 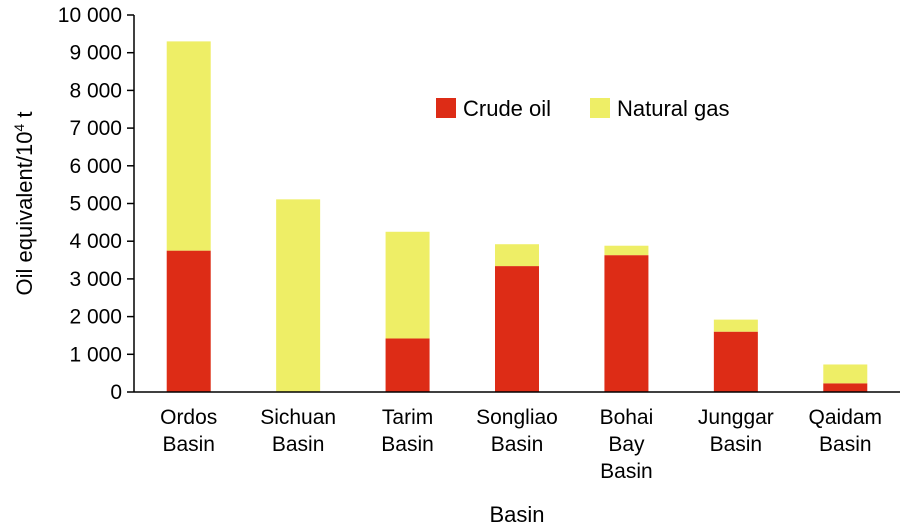 What do you see at coordinates (95, 53) in the screenshot?
I see `y-tick-label: 9 000` at bounding box center [95, 53].